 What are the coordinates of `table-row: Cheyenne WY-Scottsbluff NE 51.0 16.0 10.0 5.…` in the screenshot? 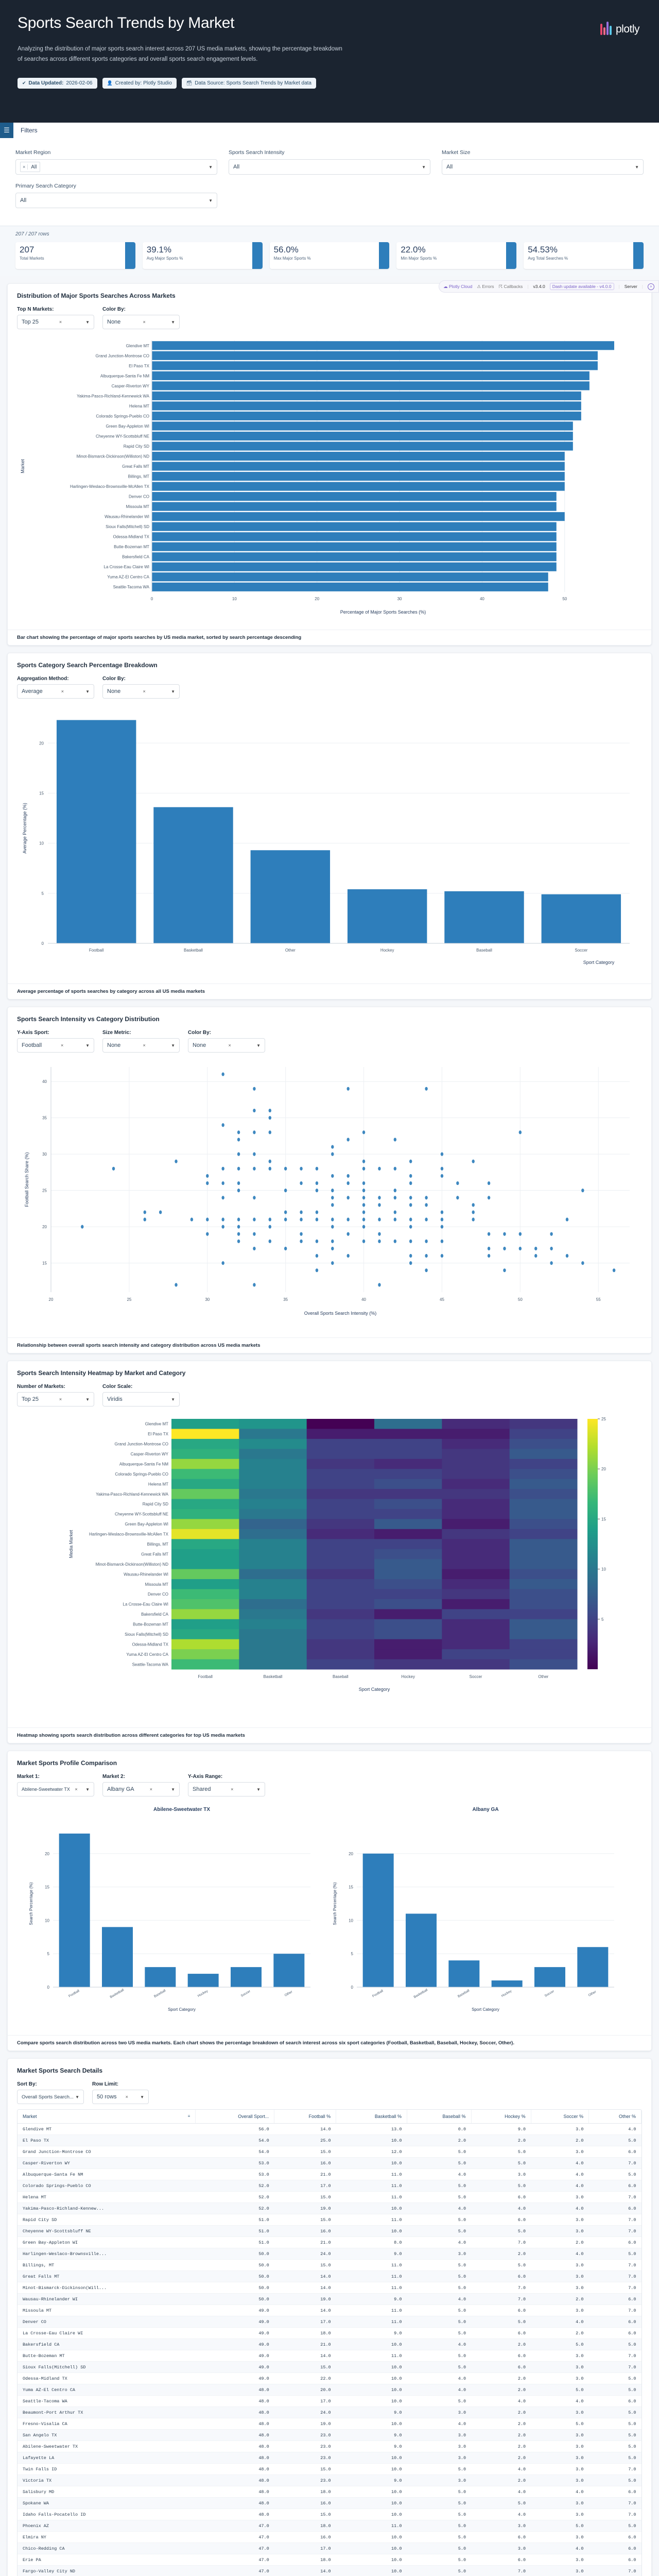 It's located at (329, 2231).